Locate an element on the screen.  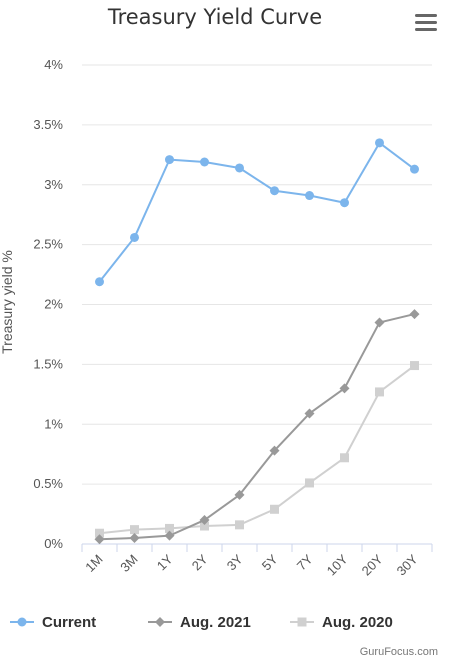
legend-item-0: Current is located at coordinates (53, 622).